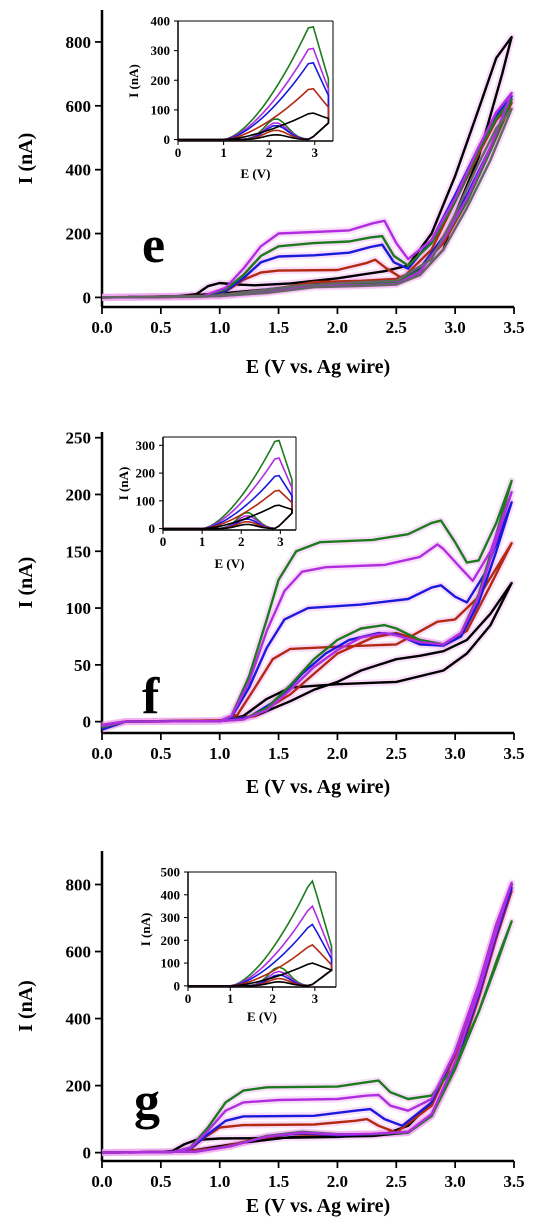  What do you see at coordinates (308, 655) in the screenshot?
I see `series-glow` at bounding box center [308, 655].